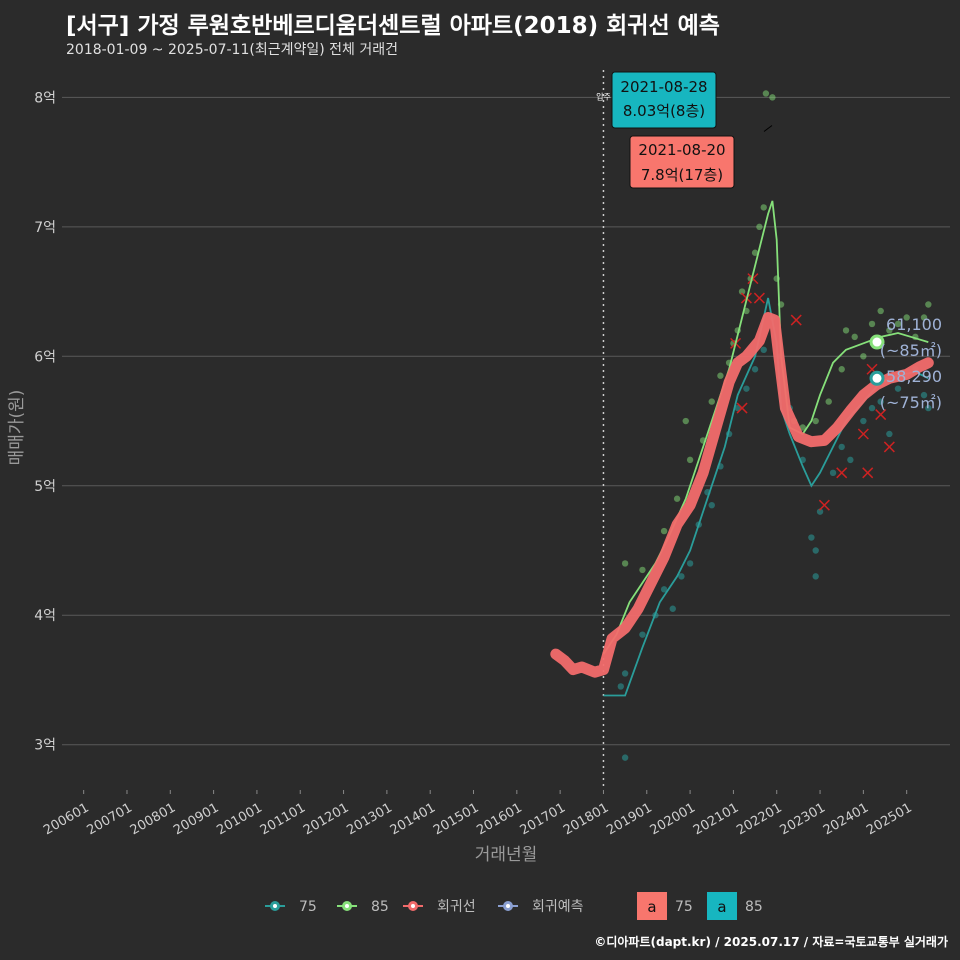 The image size is (960, 960). I want to click on x-tick-label: 201501, so click(456, 819).